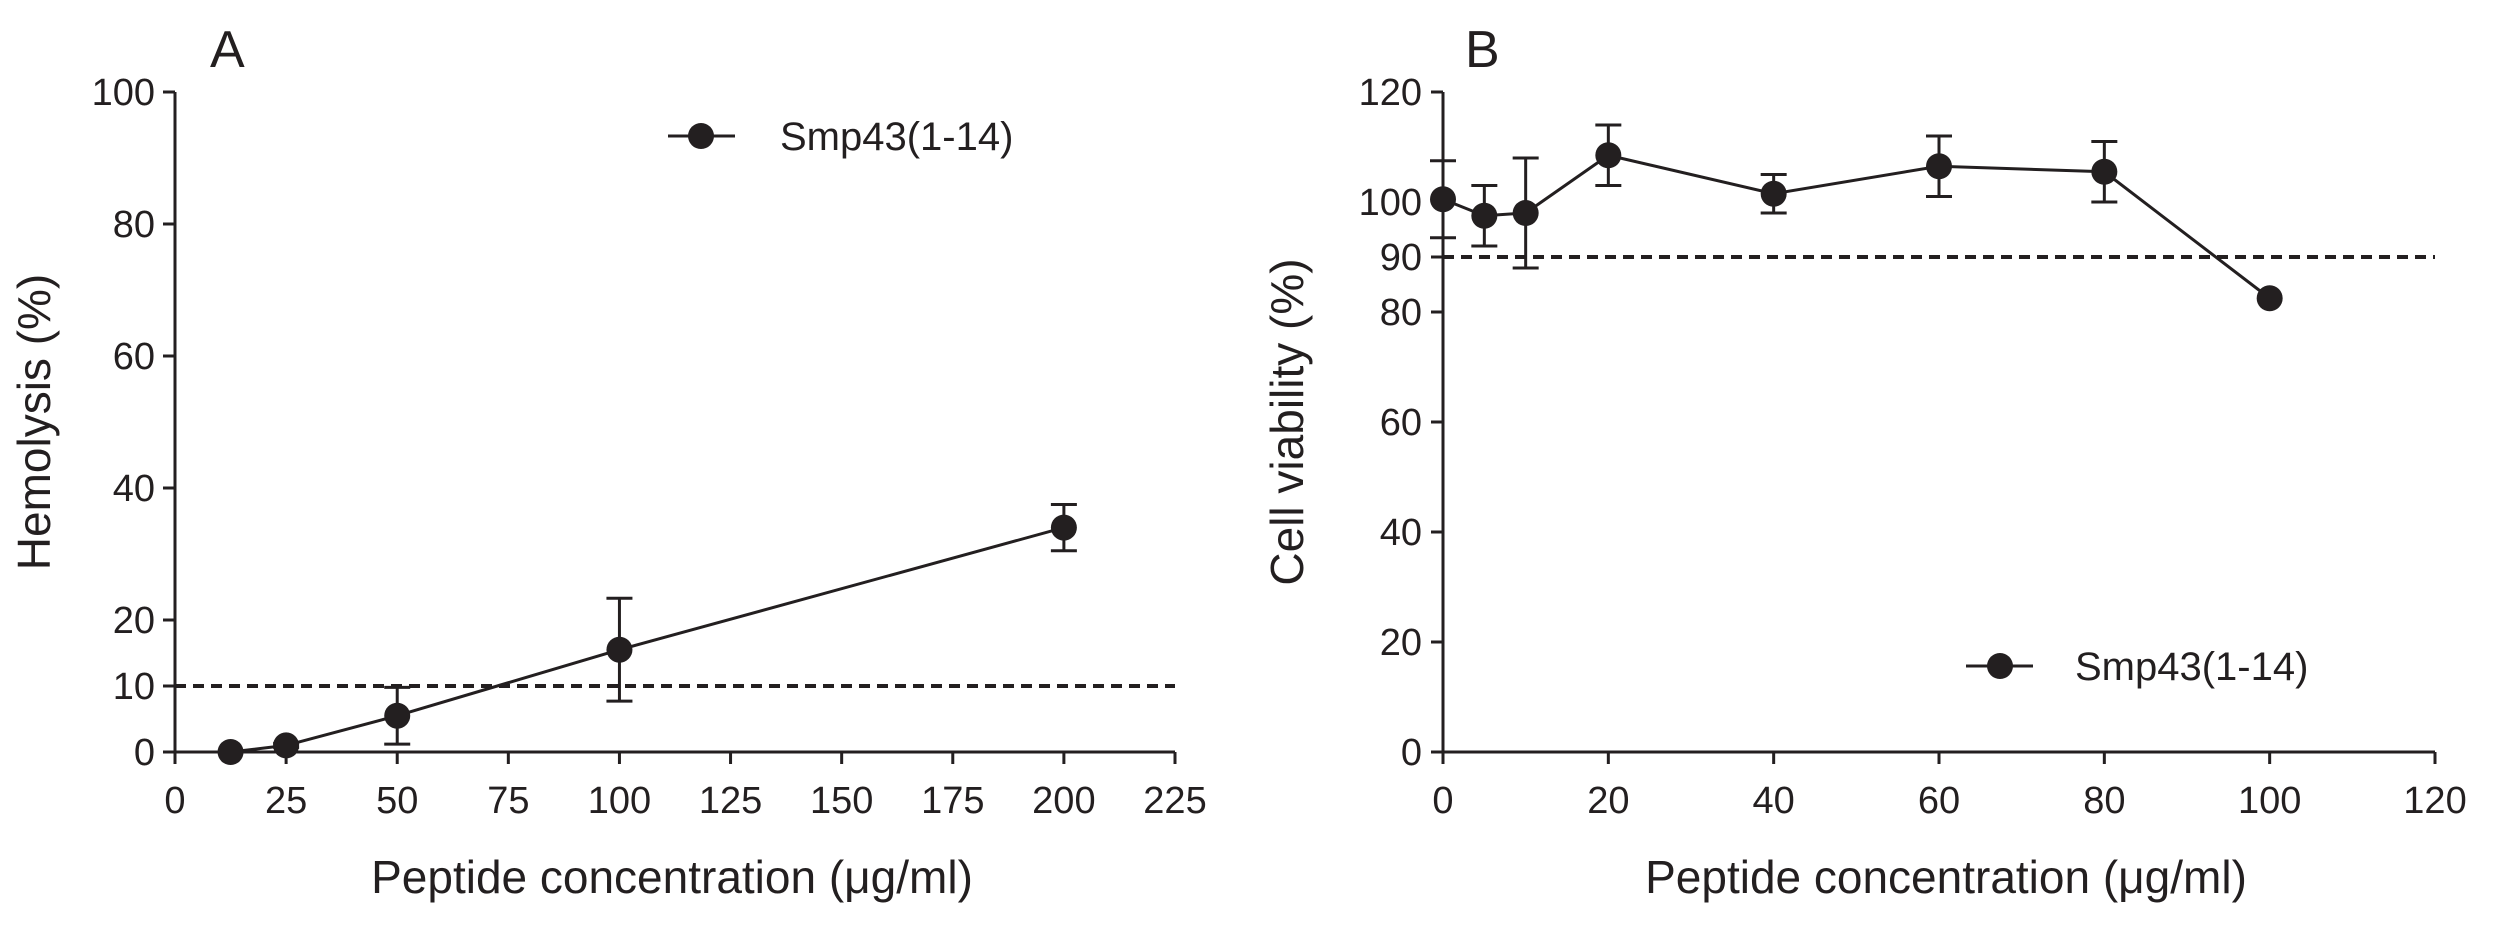 This screenshot has height=926, width=2498. Describe the element at coordinates (508, 801) in the screenshot. I see `x-tick-label: 75` at that location.